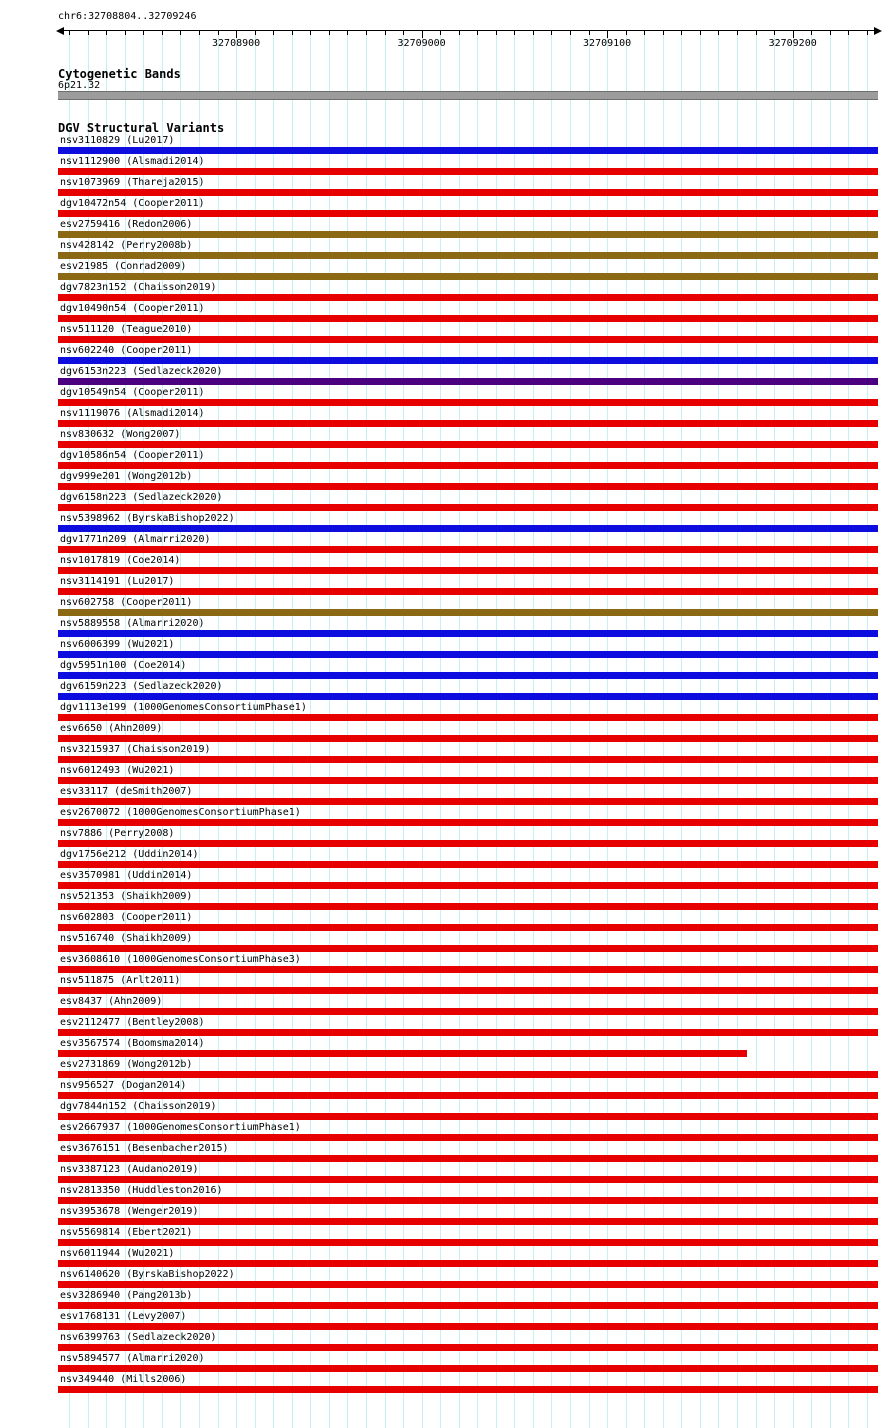 This screenshot has height=1428, width=890. I want to click on variant-label: nsv511875 (Arlt2011), so click(120, 980).